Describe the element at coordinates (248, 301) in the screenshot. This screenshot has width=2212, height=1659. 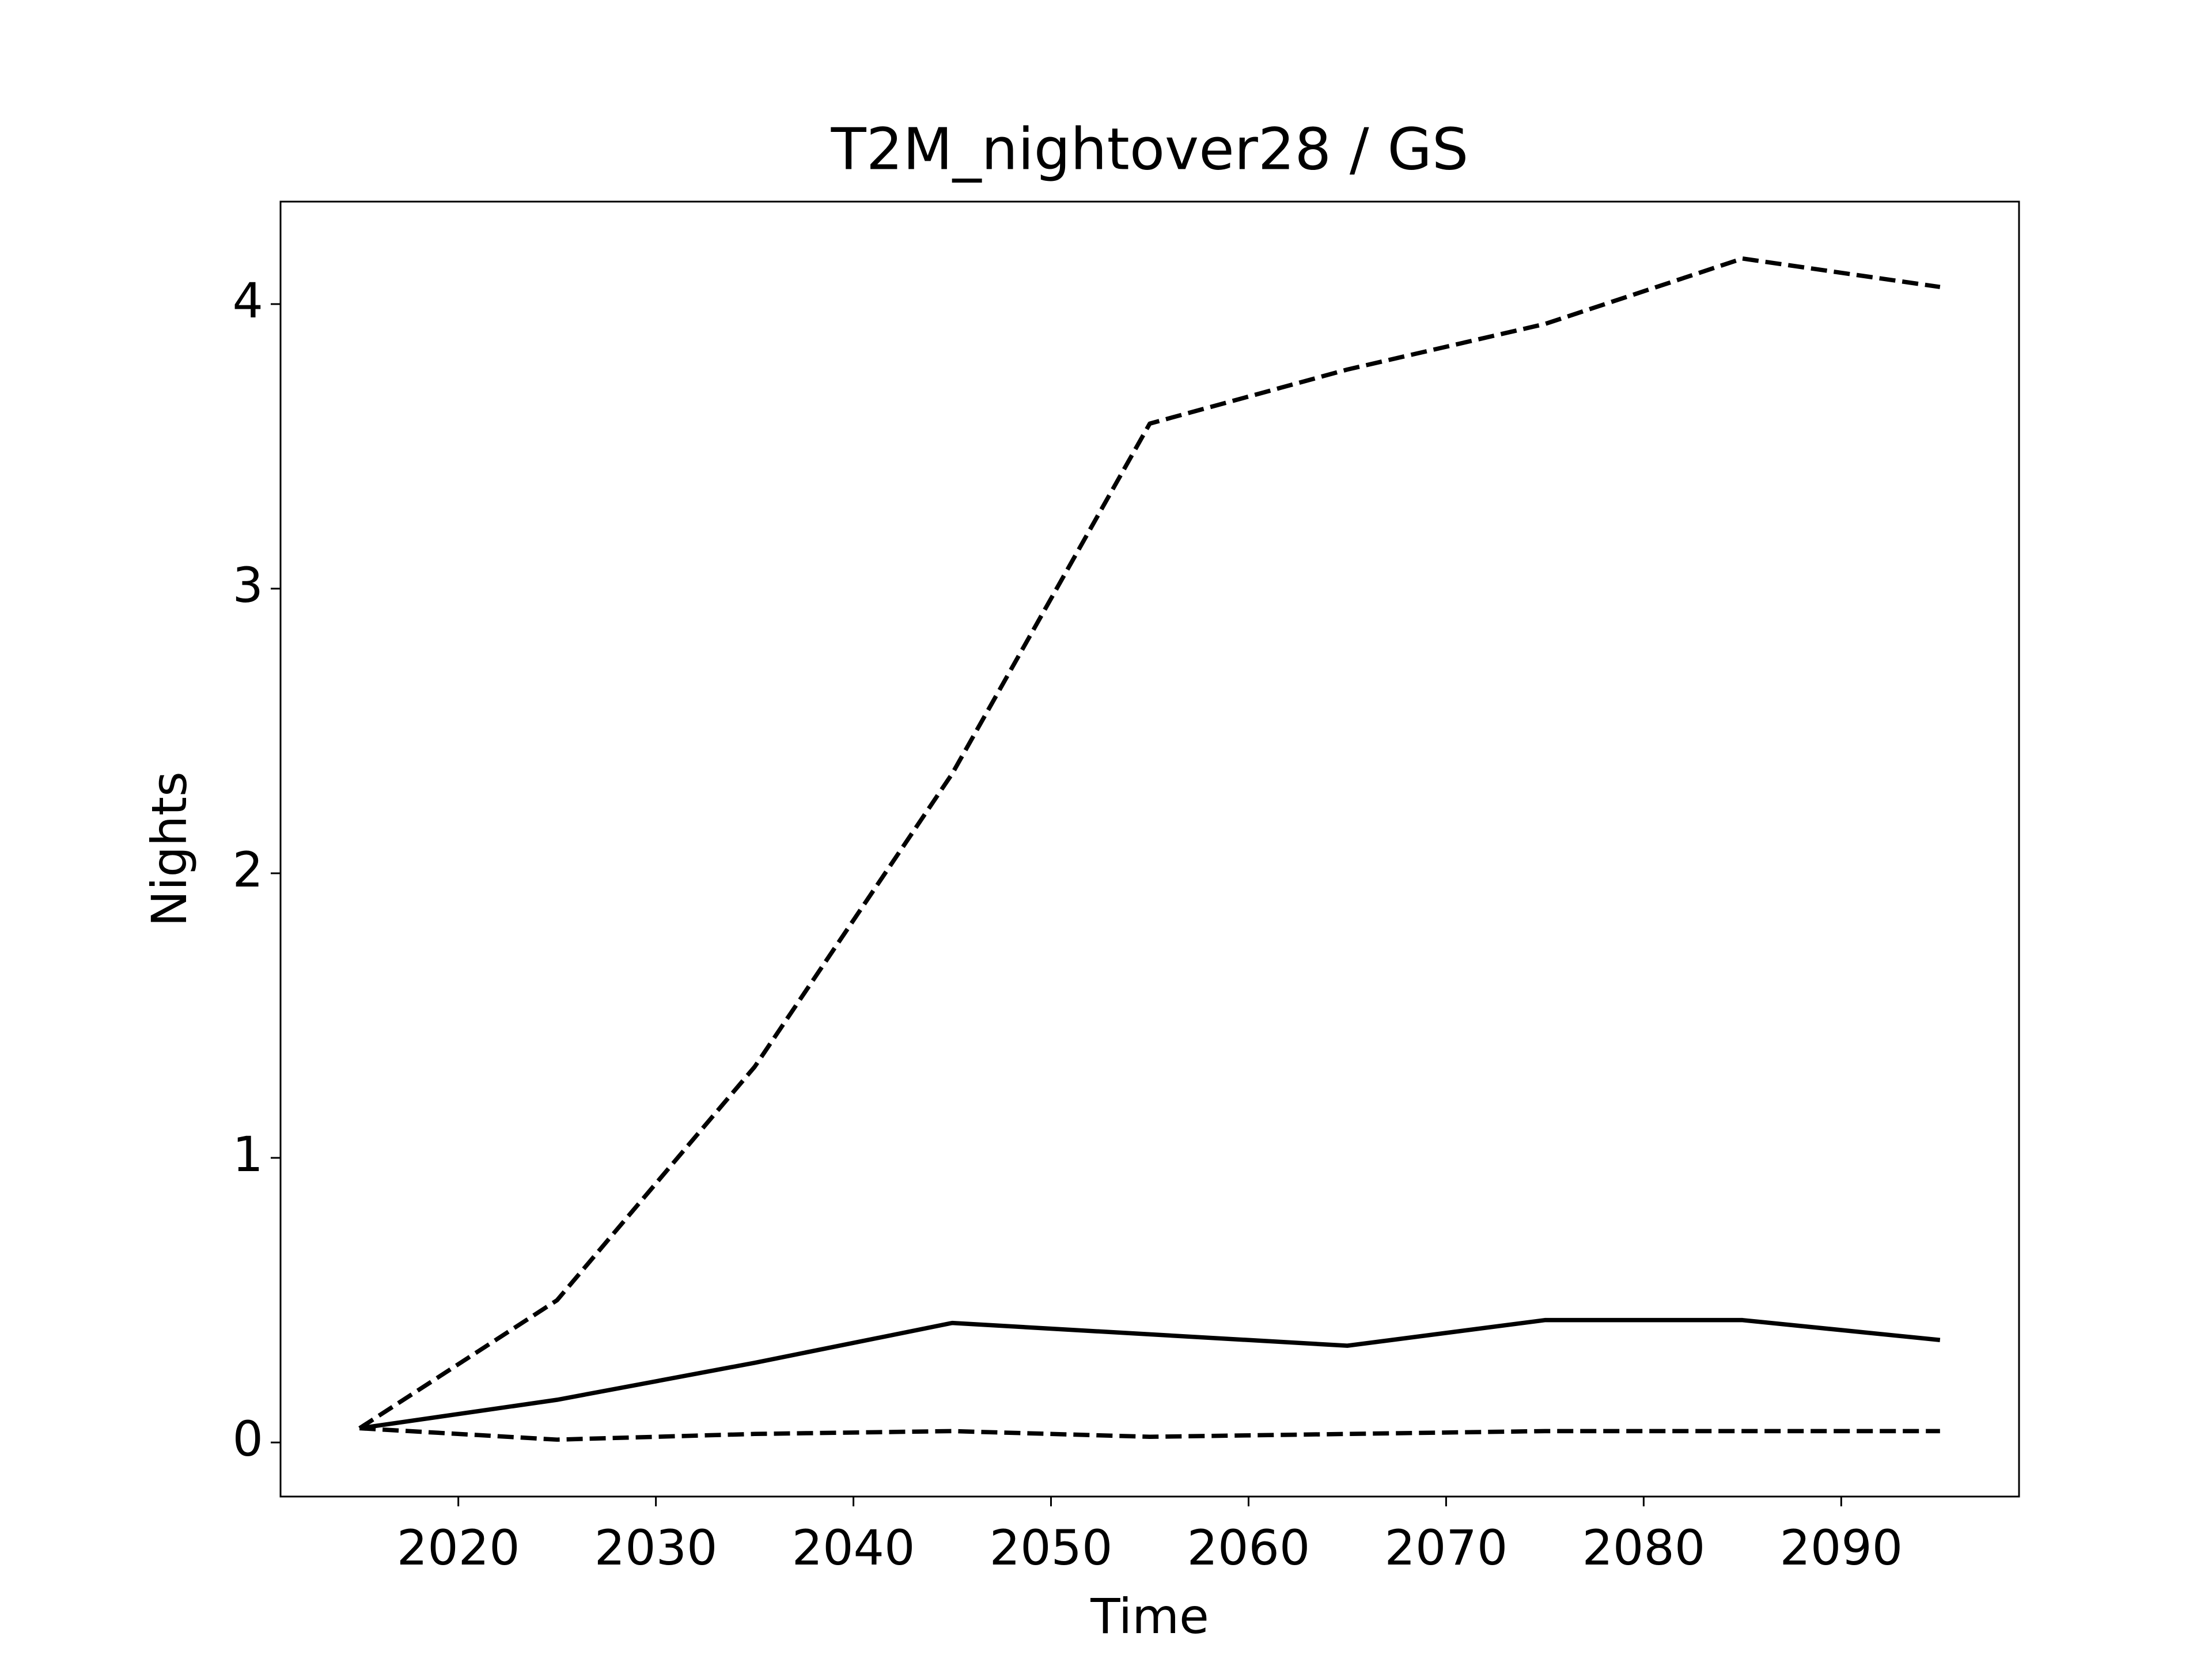
I see `y-tick-label: 4` at that location.